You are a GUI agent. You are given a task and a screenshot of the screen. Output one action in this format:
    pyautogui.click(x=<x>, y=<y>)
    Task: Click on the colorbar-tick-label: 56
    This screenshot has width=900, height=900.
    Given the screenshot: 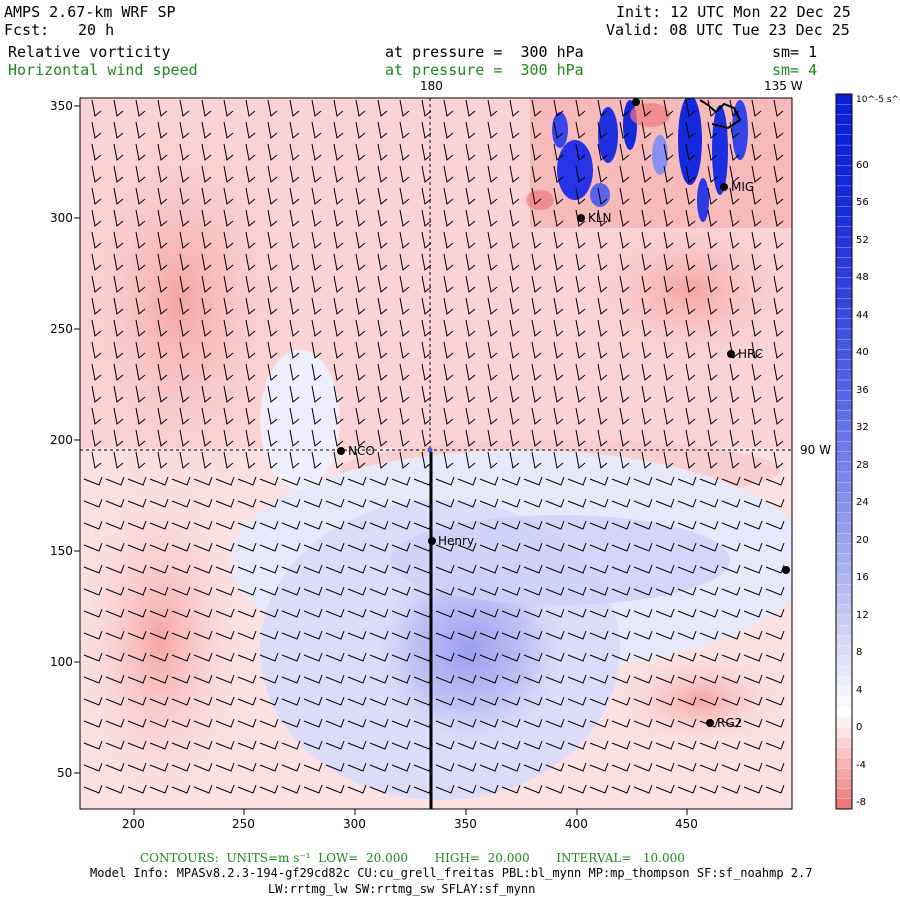 What is the action you would take?
    pyautogui.click(x=862, y=203)
    